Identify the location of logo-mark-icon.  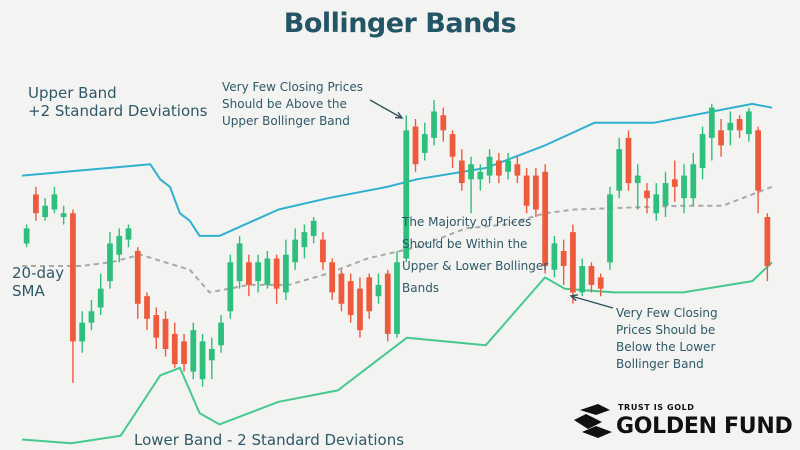
(593, 421).